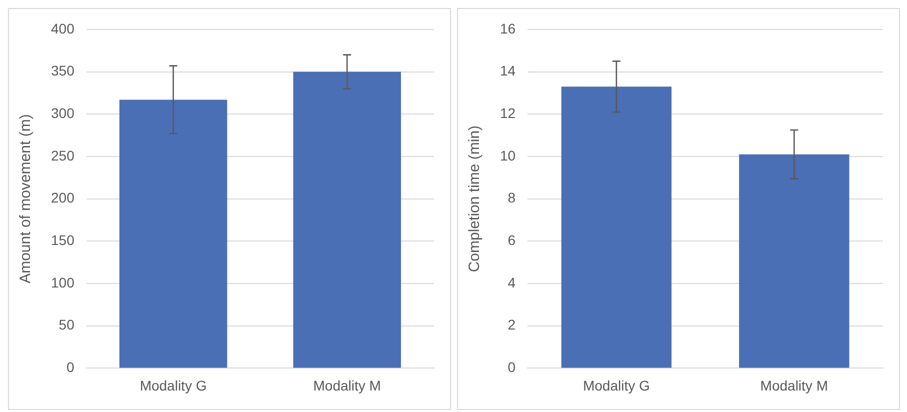 Image resolution: width=907 pixels, height=412 pixels. I want to click on y-tick-label: 300, so click(63, 112).